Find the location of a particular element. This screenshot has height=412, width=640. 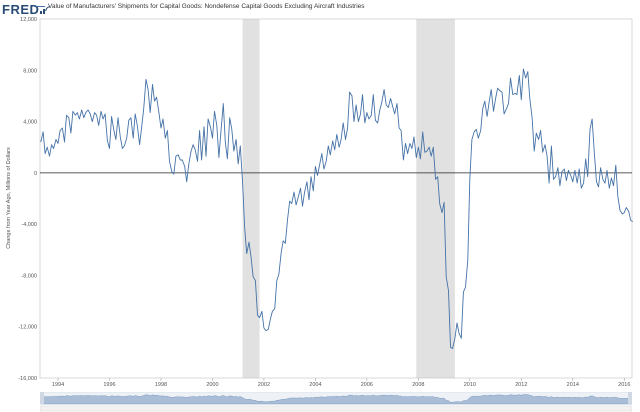

y-tick-label: -8,000 is located at coordinates (29, 276).